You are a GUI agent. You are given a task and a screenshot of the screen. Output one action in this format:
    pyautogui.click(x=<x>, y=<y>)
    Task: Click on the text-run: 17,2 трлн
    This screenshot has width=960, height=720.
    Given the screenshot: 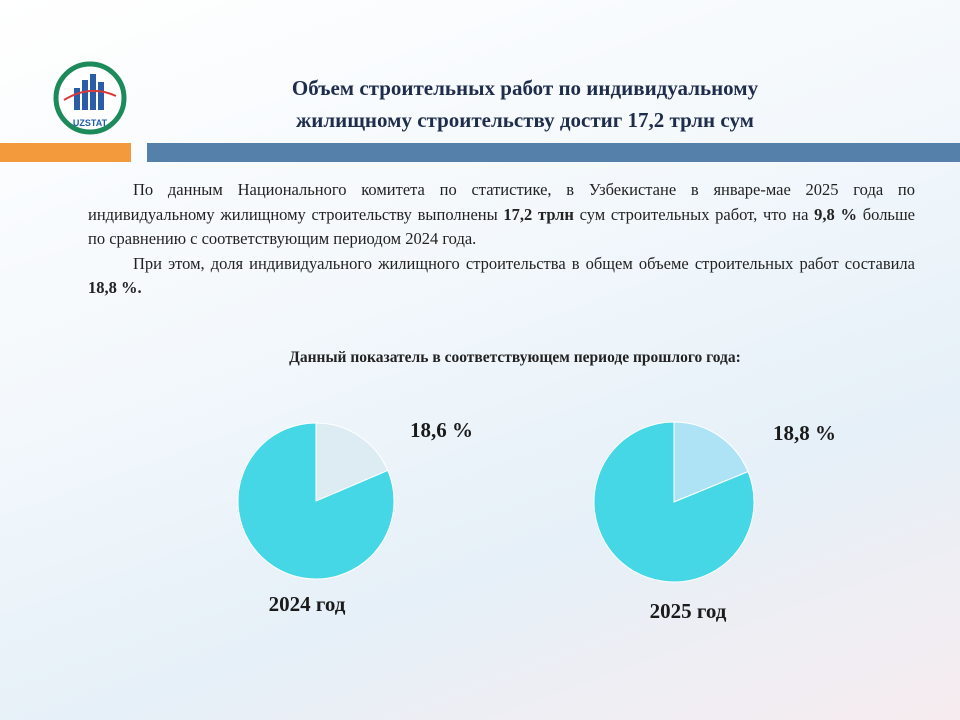 What is the action you would take?
    pyautogui.click(x=538, y=214)
    